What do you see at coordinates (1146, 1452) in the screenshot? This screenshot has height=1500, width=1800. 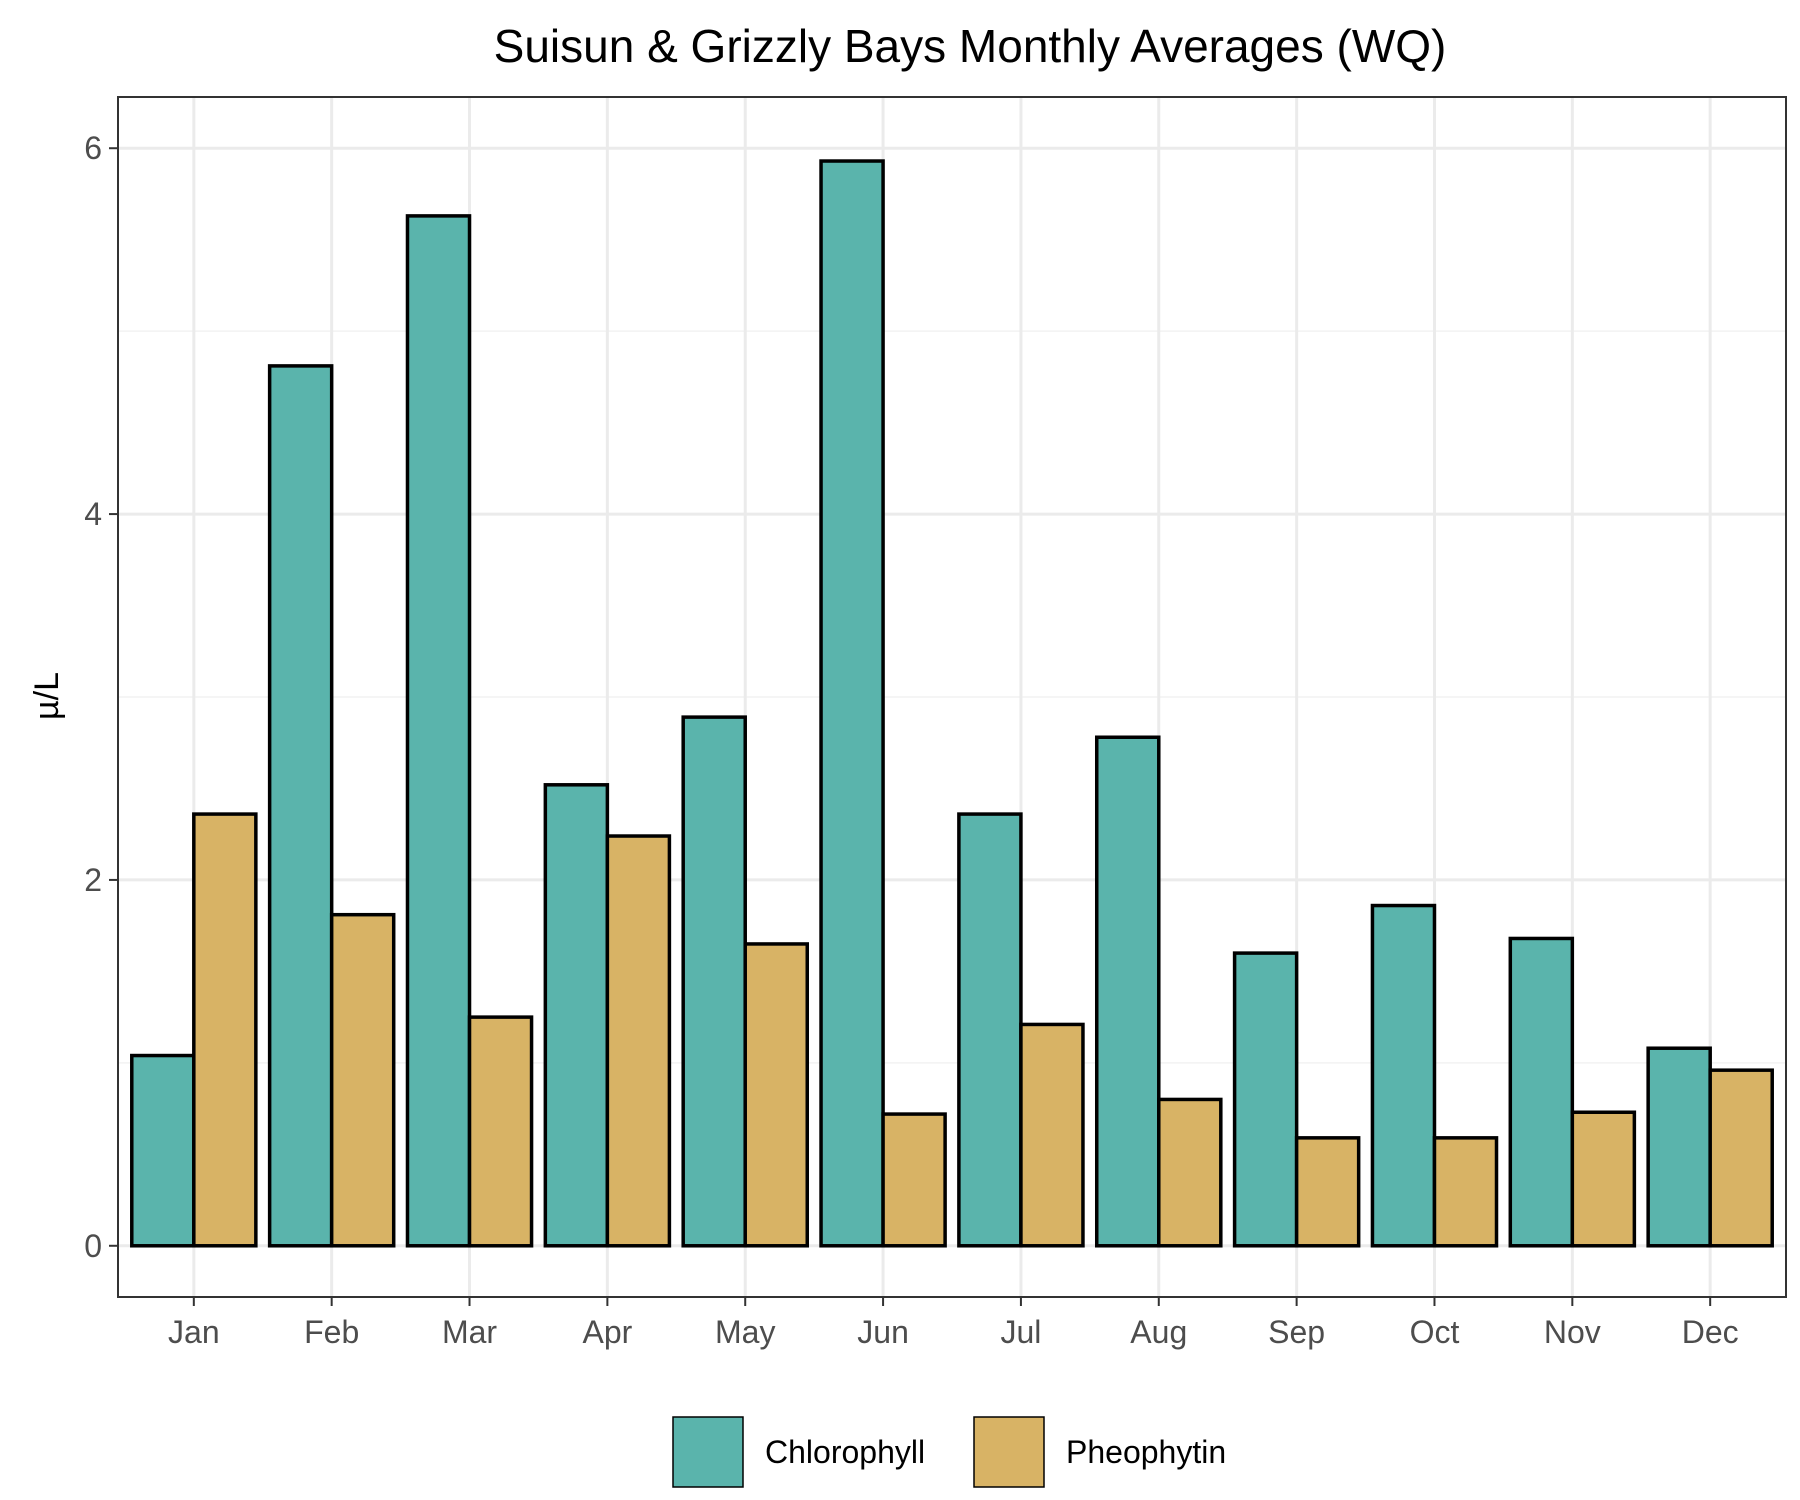 I see `legend-label-pheophytin: Pheophytin` at bounding box center [1146, 1452].